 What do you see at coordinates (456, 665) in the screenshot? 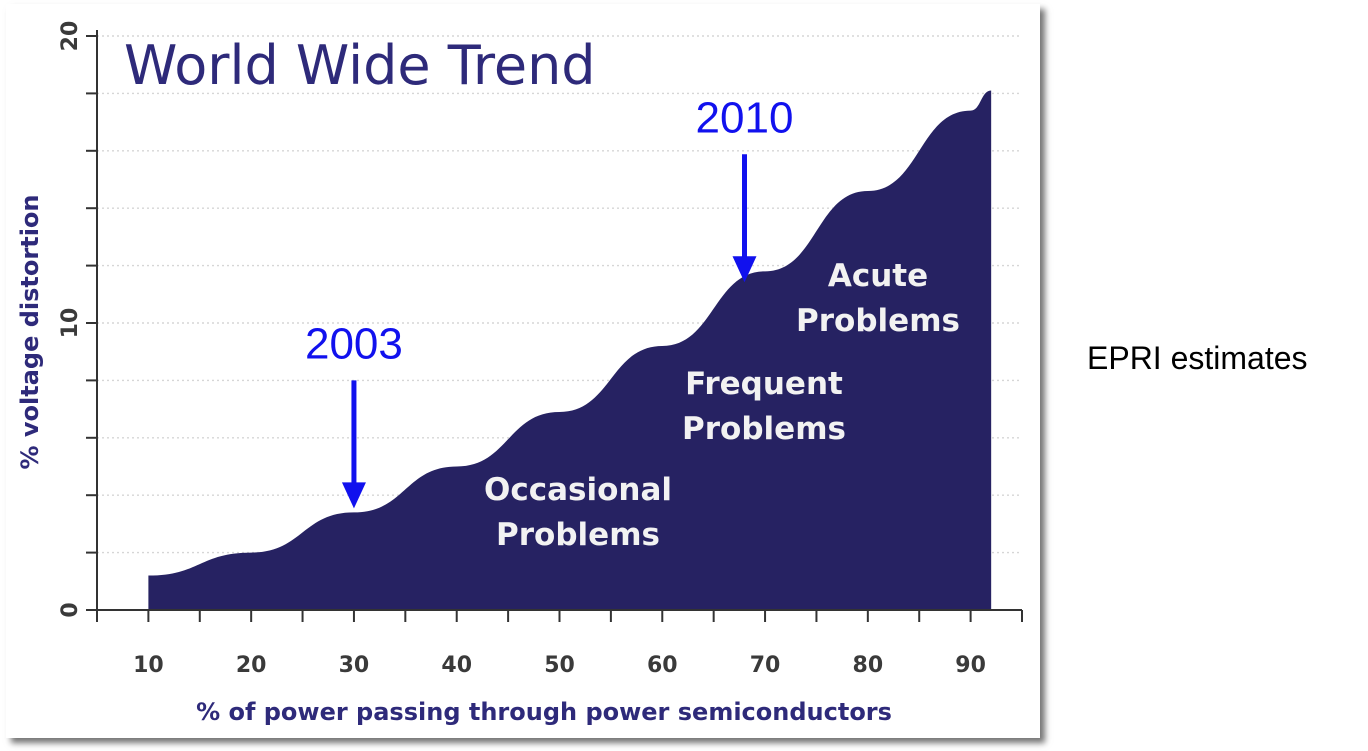
I see `x-tick-label: 40` at bounding box center [456, 665].